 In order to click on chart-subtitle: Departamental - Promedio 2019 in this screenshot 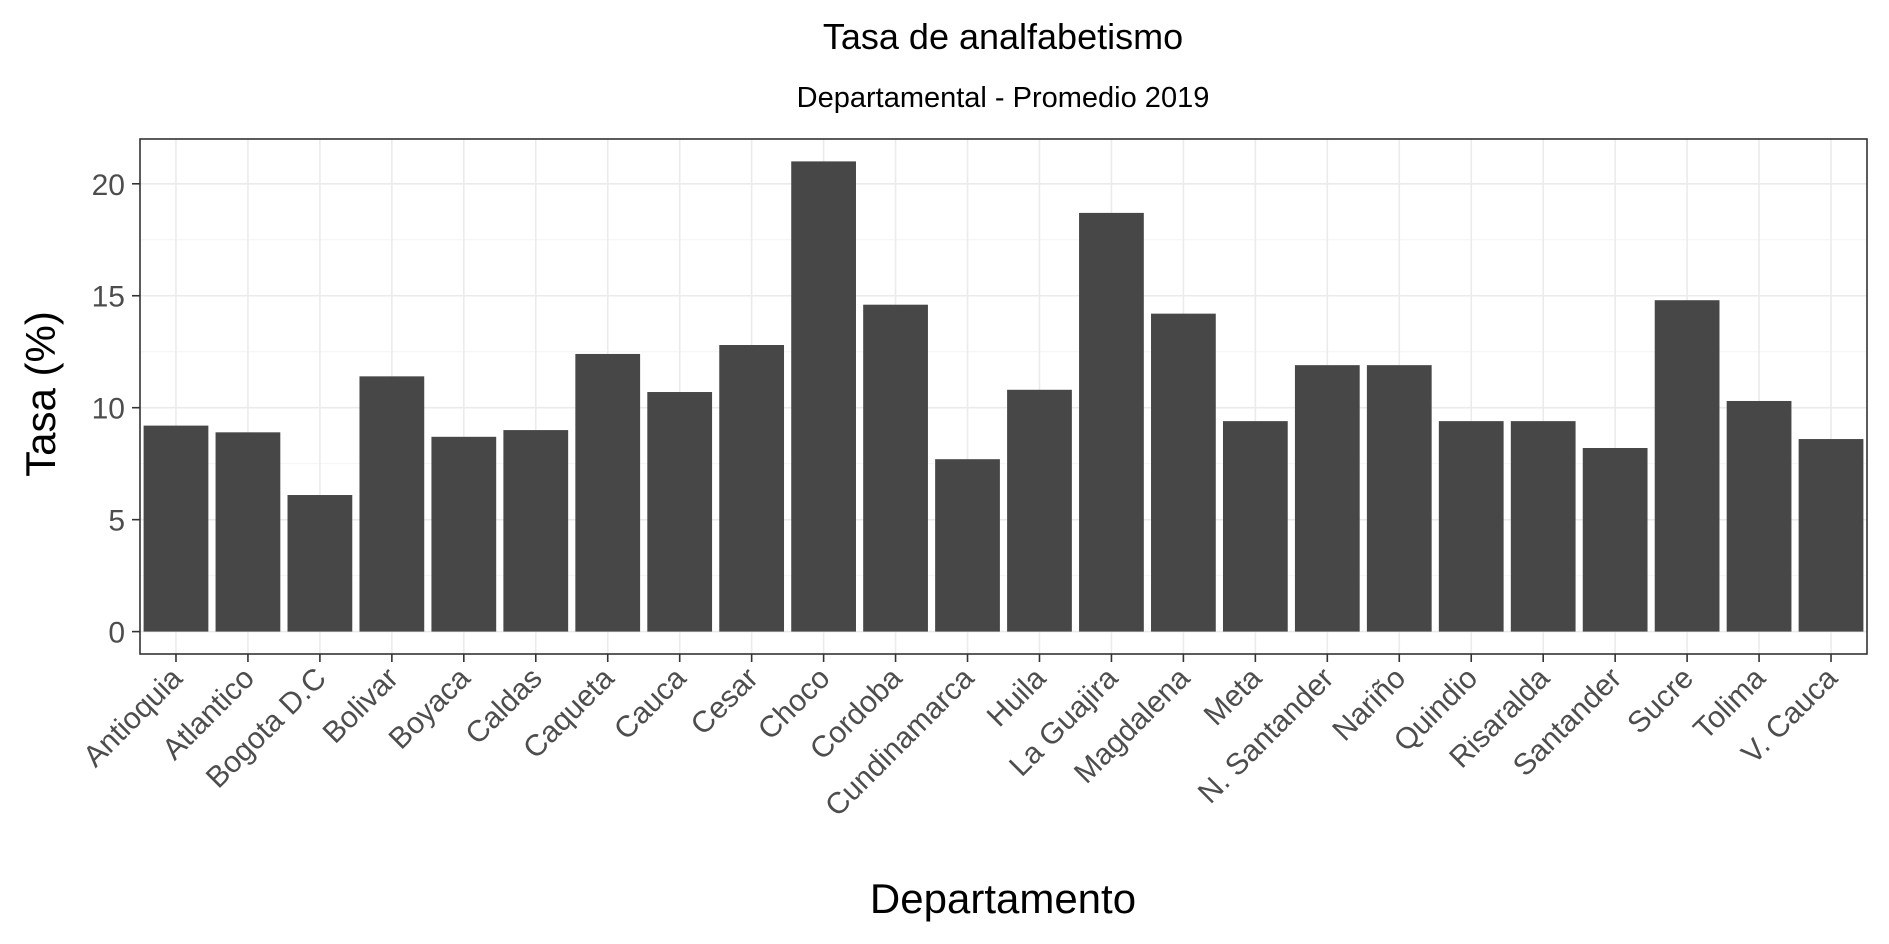, I will do `click(1003, 98)`.